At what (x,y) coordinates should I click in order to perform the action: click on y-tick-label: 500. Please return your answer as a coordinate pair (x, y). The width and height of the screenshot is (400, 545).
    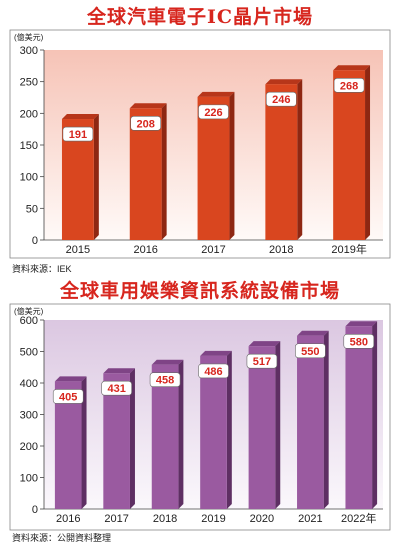
    Looking at the image, I should click on (29, 353).